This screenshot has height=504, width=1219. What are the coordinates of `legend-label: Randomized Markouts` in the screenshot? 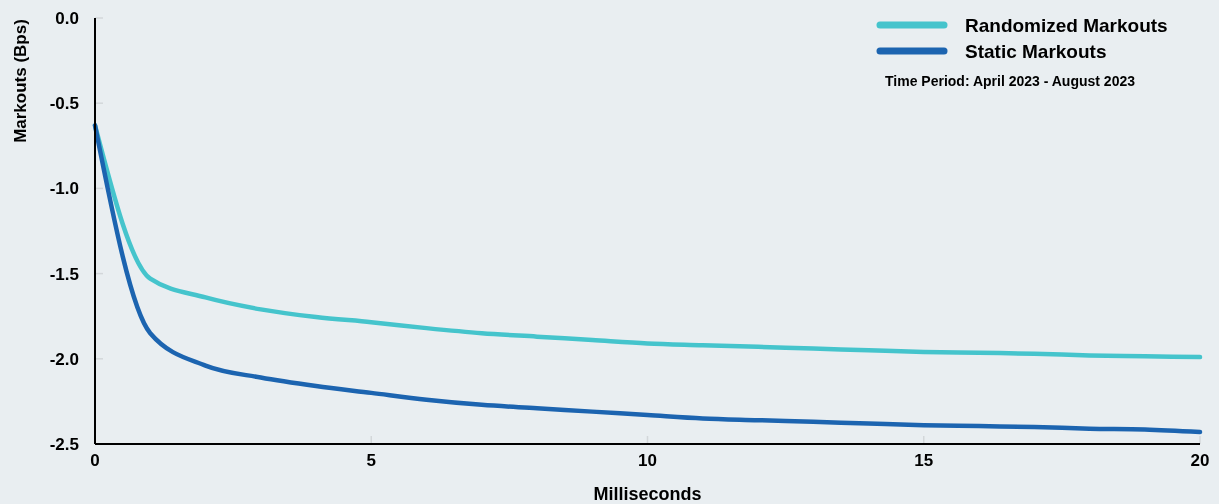 It's located at (1066, 25).